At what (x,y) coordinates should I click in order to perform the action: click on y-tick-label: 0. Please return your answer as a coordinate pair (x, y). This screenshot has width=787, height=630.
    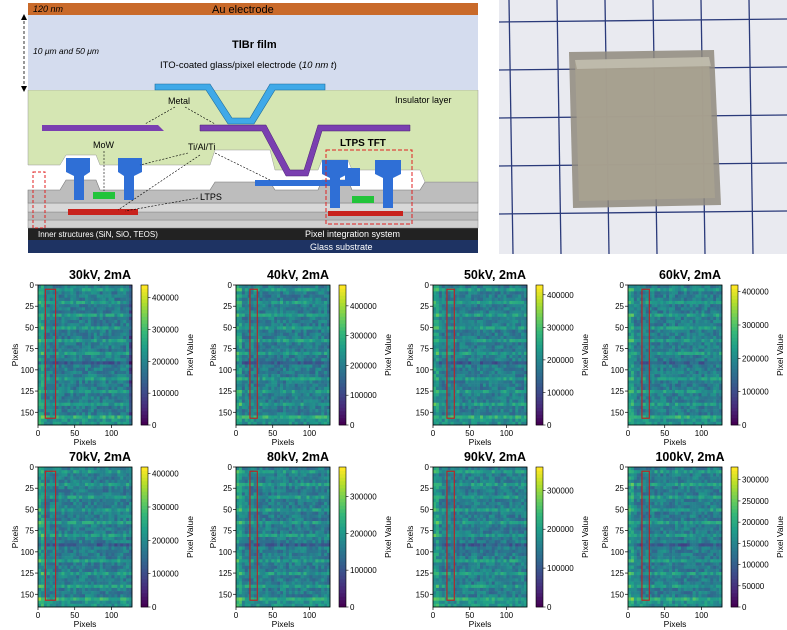
    Looking at the image, I should click on (32, 285).